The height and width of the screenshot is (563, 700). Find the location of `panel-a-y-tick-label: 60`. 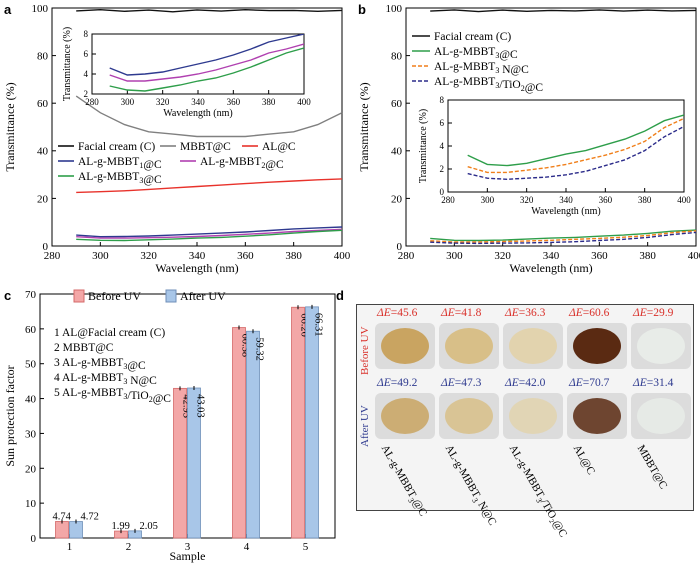

panel-a-y-tick-label: 60 is located at coordinates (43, 104).